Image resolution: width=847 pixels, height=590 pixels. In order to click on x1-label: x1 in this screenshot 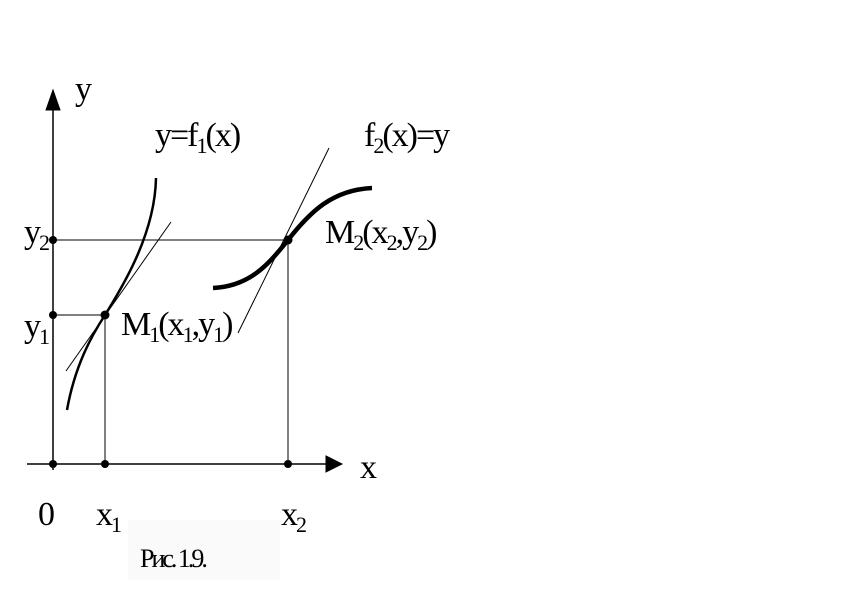, I will do `click(108, 516)`.